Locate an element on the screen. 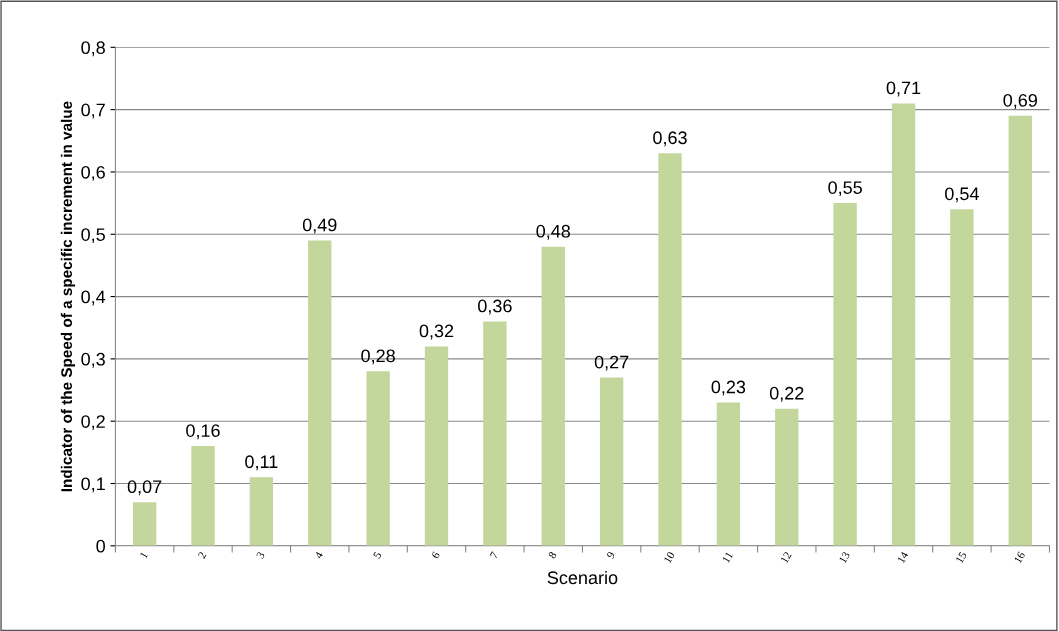 The width and height of the screenshot is (1059, 631). y-tick-label: 0 is located at coordinates (100, 546).